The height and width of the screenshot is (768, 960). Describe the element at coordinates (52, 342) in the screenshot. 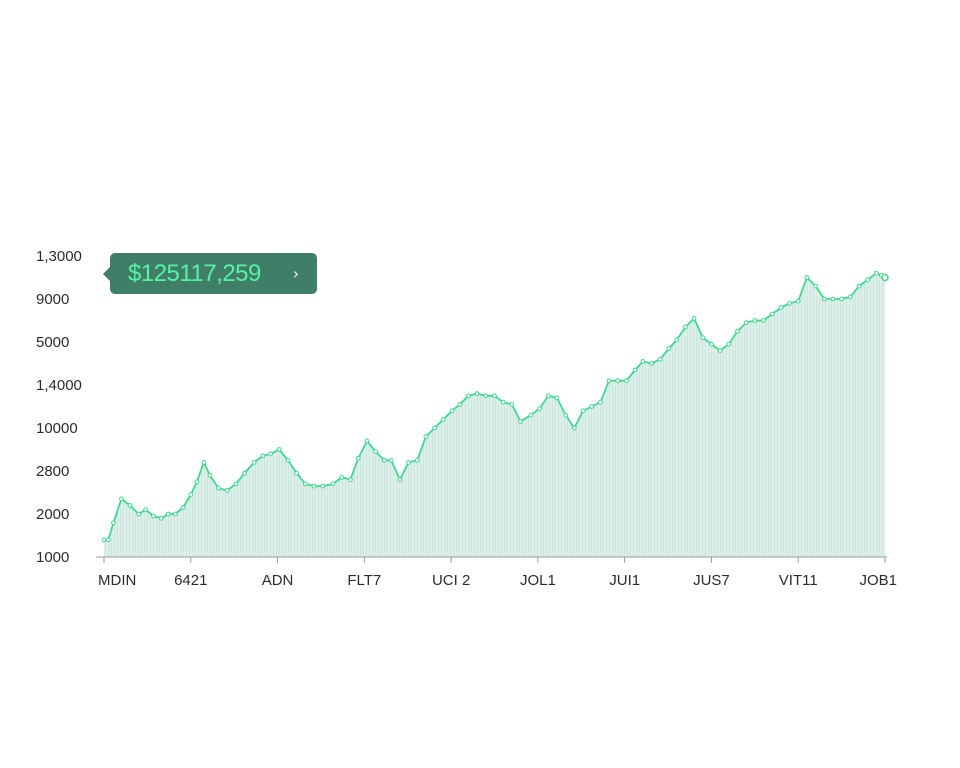

I see `y-tick-label: 5000` at that location.